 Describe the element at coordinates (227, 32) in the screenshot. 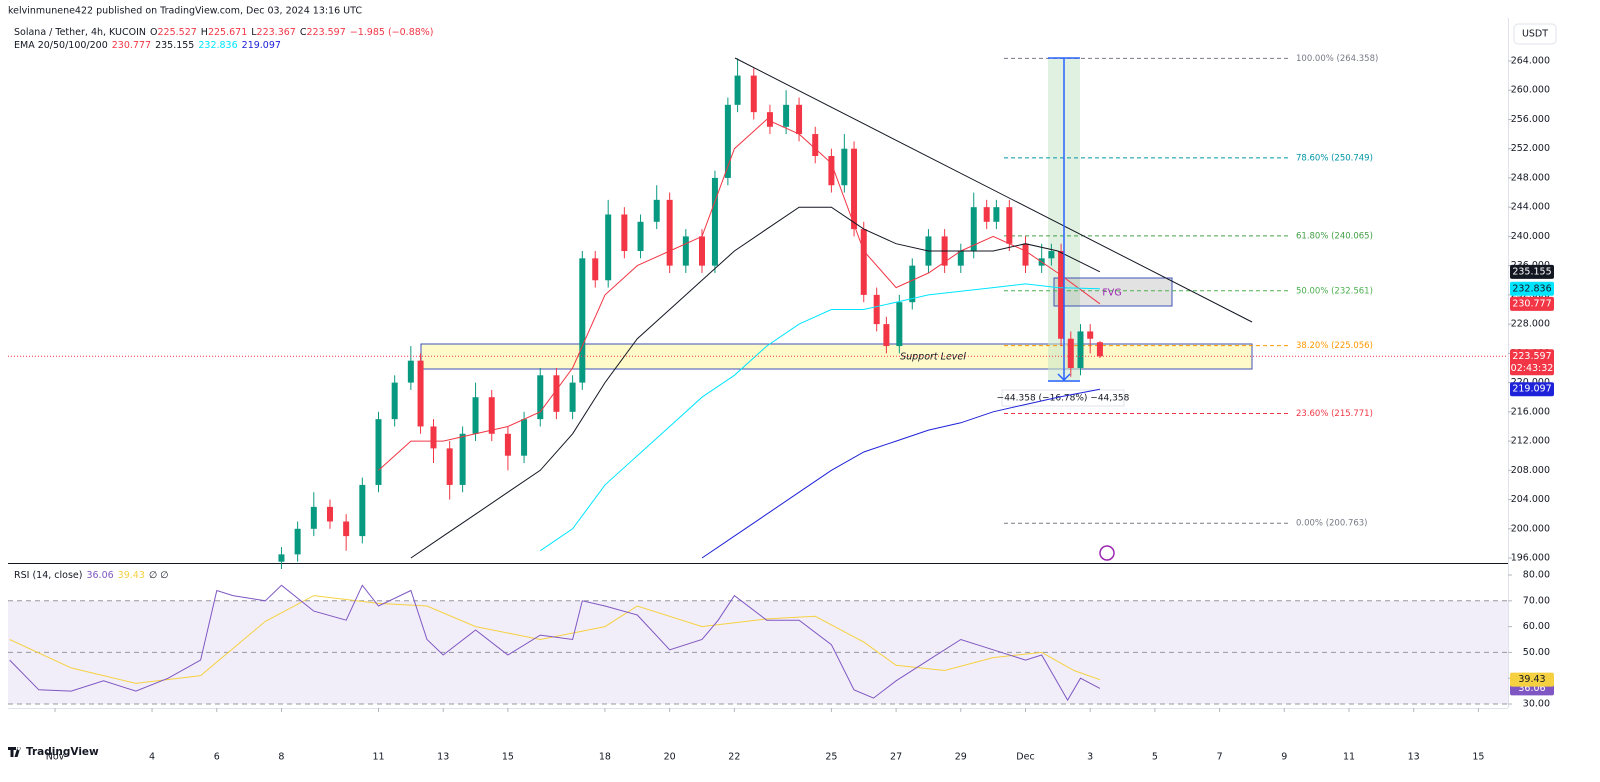

I see `ohlc-value: 225.671` at that location.